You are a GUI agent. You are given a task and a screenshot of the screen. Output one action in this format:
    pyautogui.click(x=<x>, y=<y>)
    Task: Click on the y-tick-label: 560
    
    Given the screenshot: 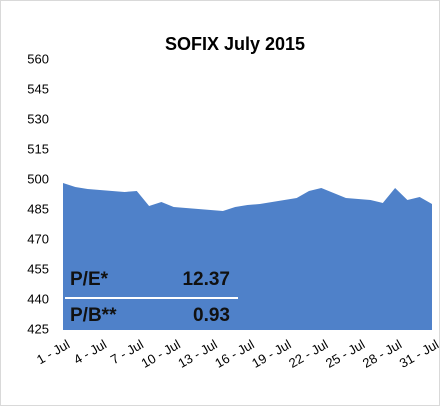 What is the action you would take?
    pyautogui.click(x=38, y=58)
    